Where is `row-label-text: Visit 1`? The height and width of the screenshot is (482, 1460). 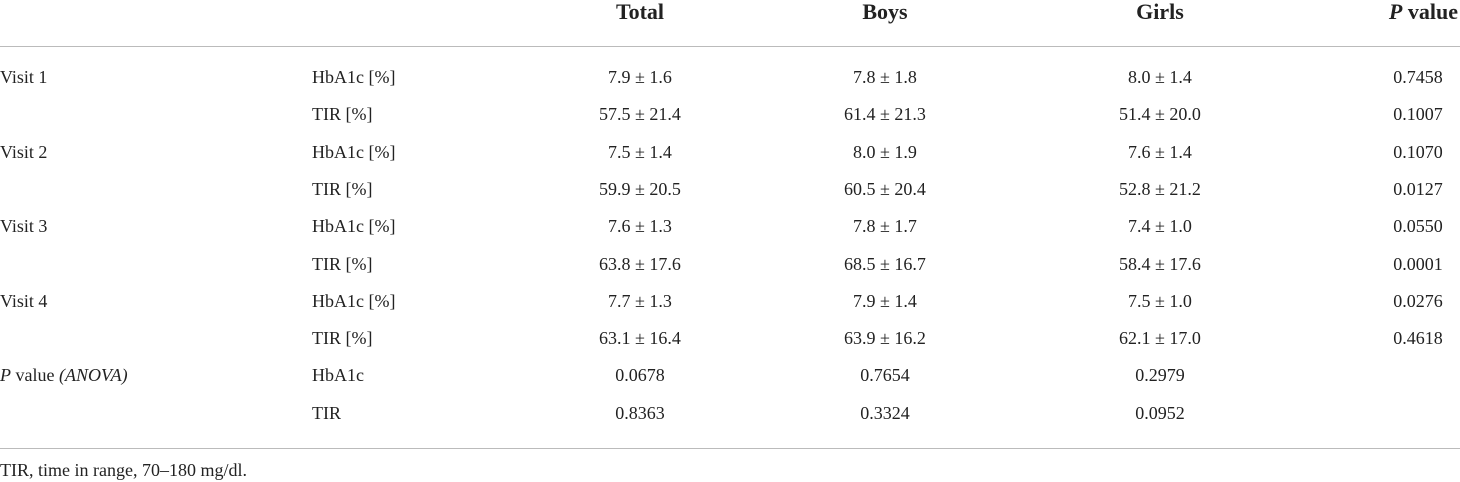
row-label-text: Visit 1 is located at coordinates (24, 77).